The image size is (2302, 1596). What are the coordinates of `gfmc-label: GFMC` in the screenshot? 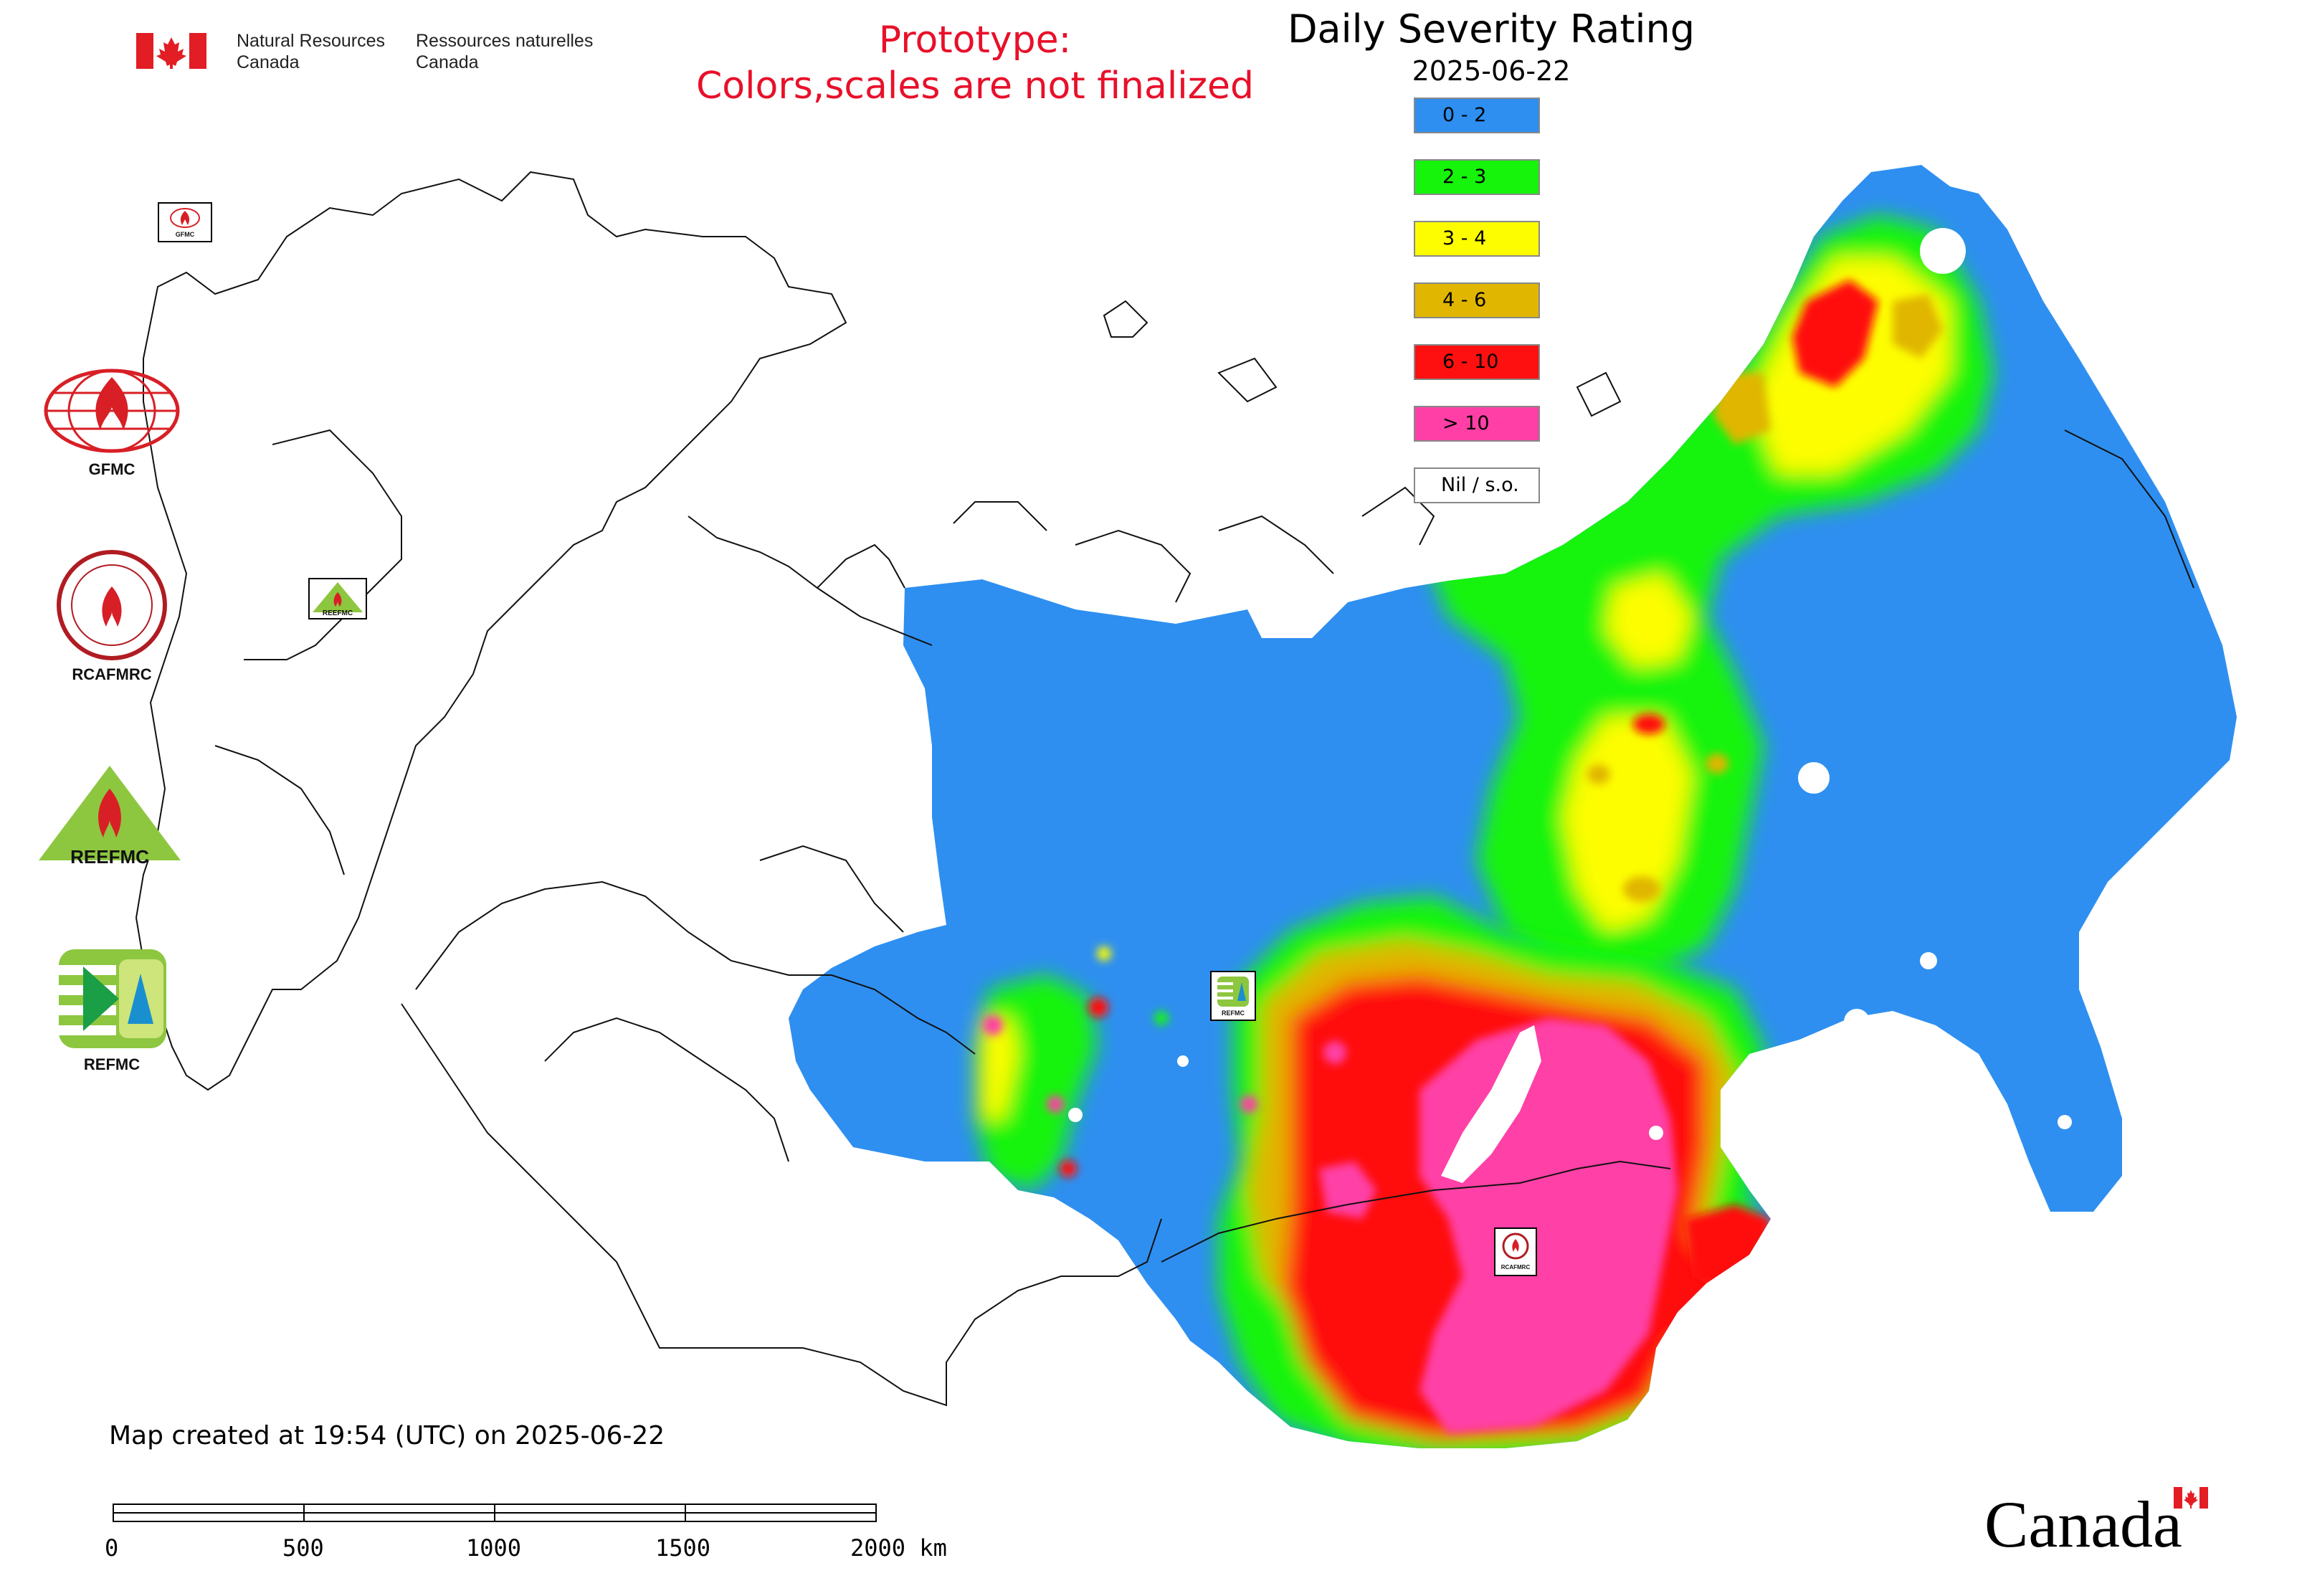 It's located at (112, 469).